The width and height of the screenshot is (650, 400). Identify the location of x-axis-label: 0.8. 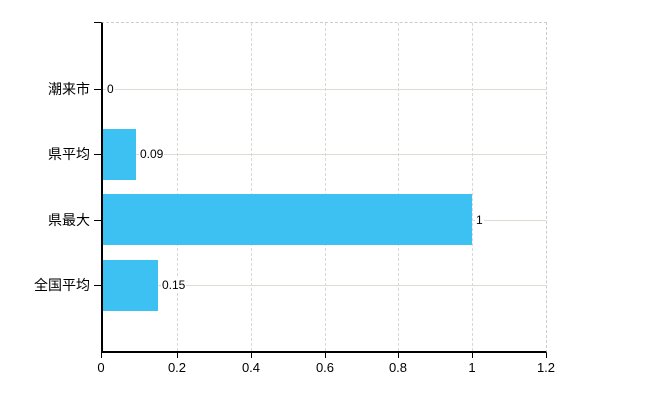
(398, 367).